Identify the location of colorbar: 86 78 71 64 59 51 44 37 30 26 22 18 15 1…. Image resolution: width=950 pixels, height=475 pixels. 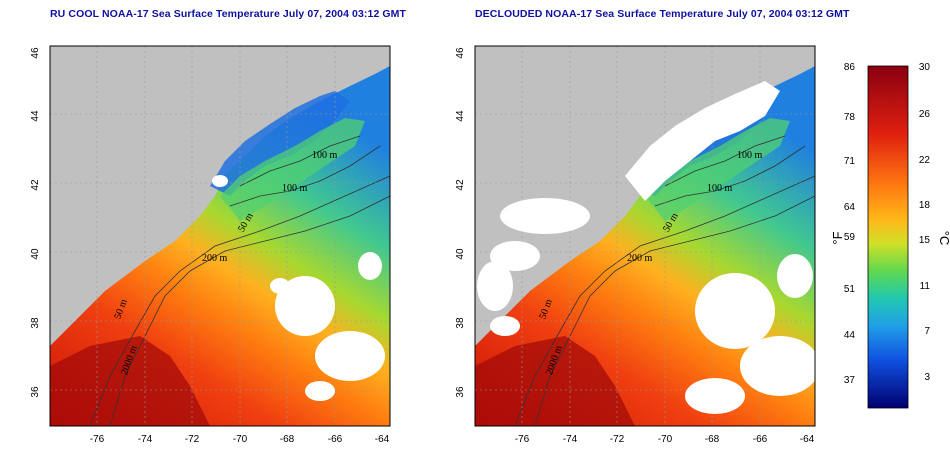
(890, 235).